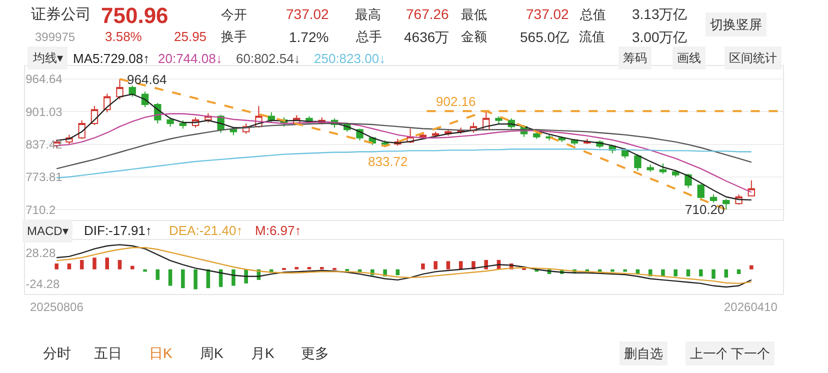 This screenshot has width=828, height=373. Describe the element at coordinates (234, 36) in the screenshot. I see `text: 换手` at that location.